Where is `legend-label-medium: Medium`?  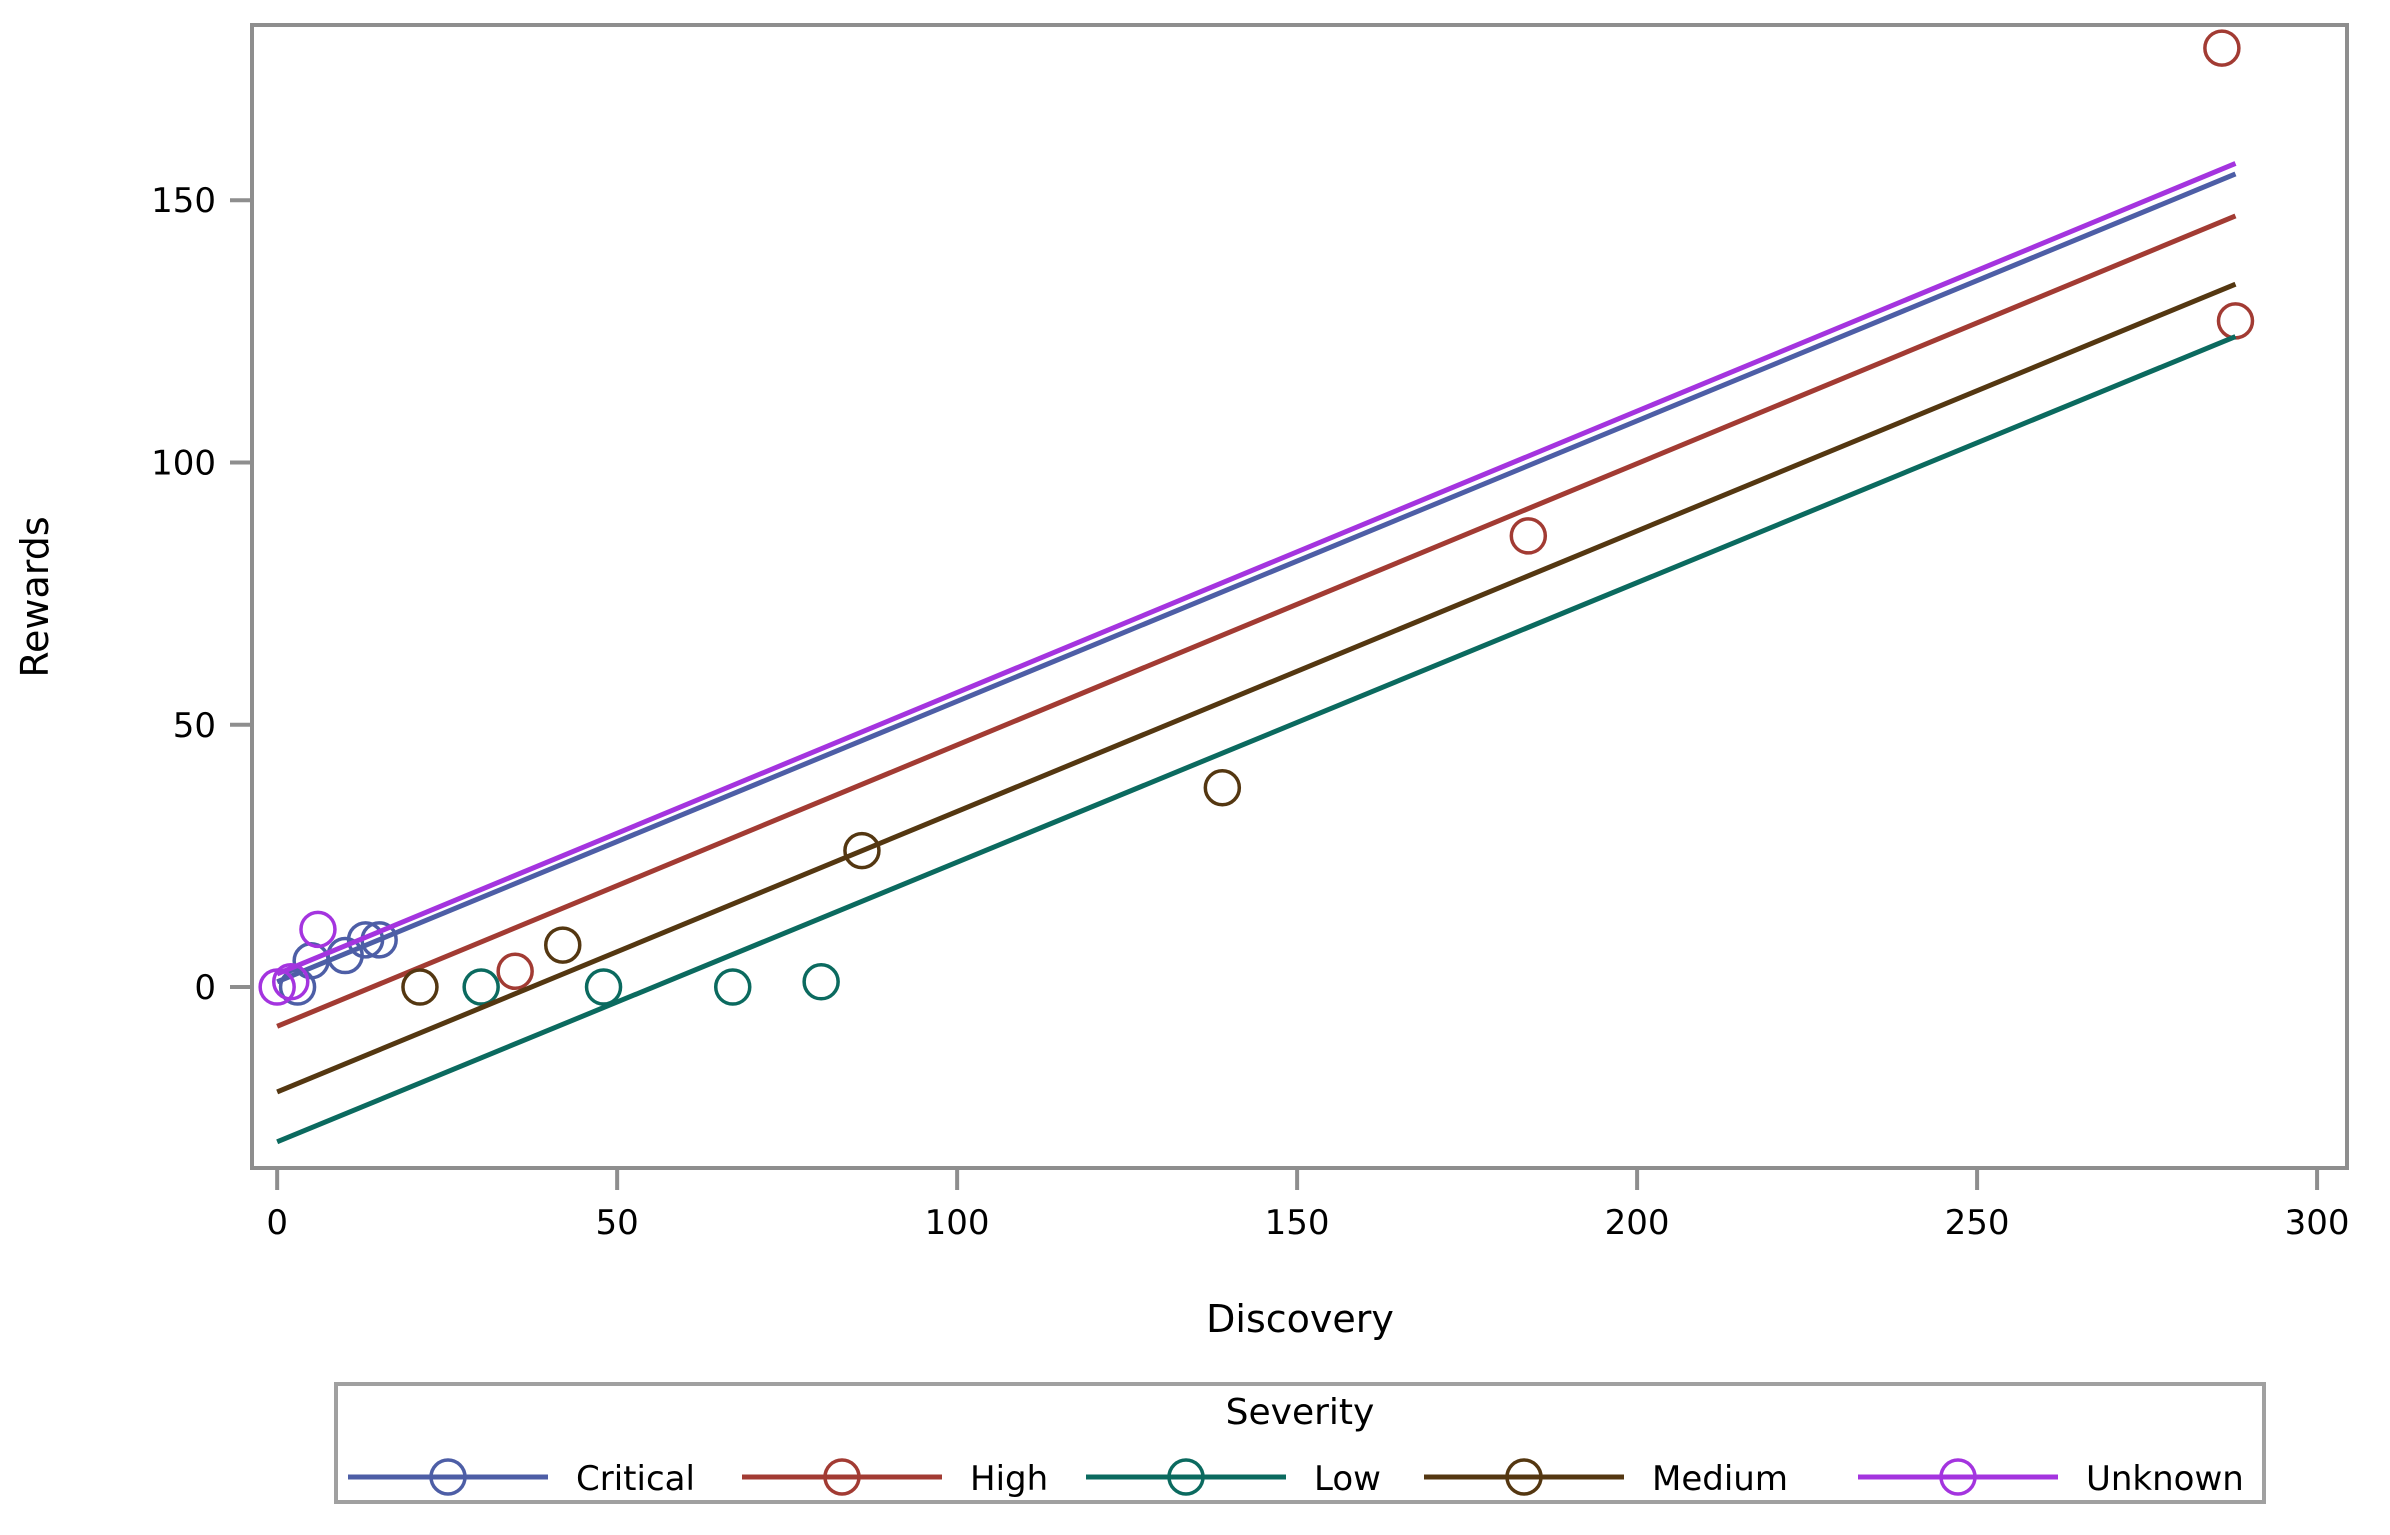
legend-label-medium: Medium is located at coordinates (1720, 1479).